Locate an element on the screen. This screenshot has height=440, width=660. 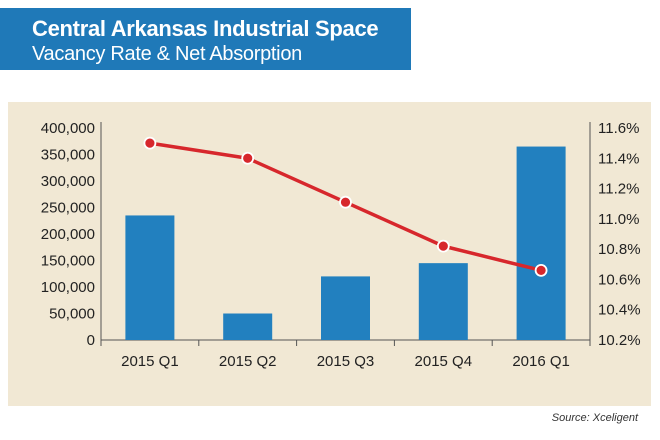
y-right-tick-label: 11.4% is located at coordinates (618, 158).